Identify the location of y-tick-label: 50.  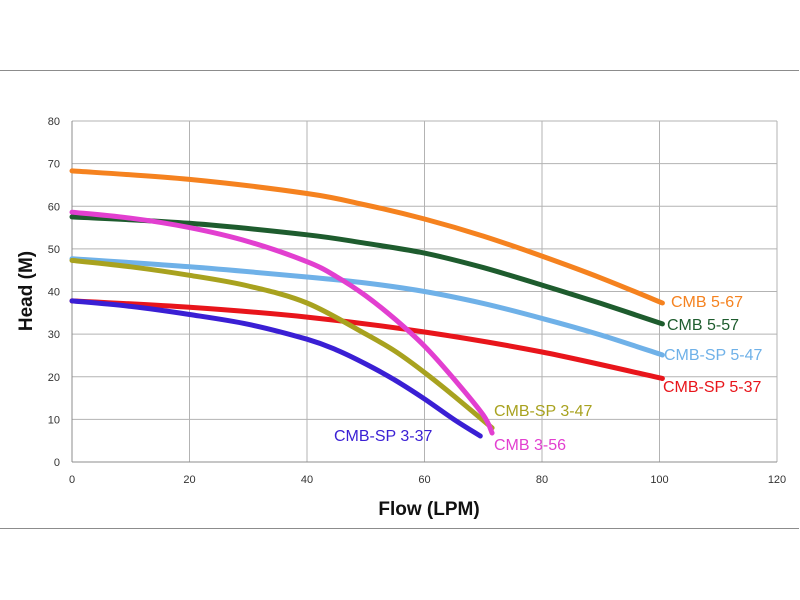
(54, 250).